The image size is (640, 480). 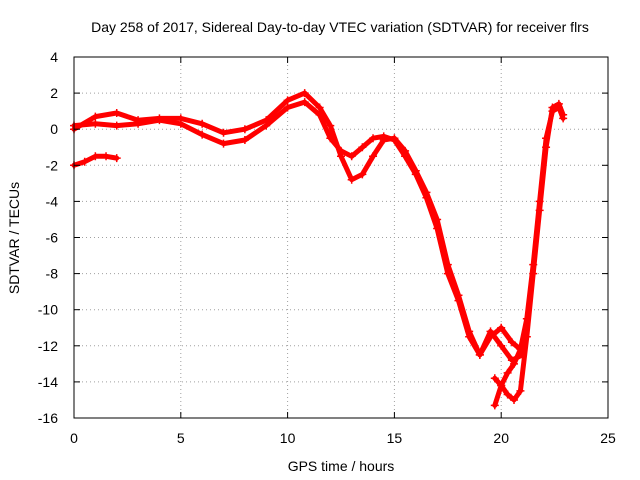 I want to click on x-tick-label: 25, so click(x=608, y=438).